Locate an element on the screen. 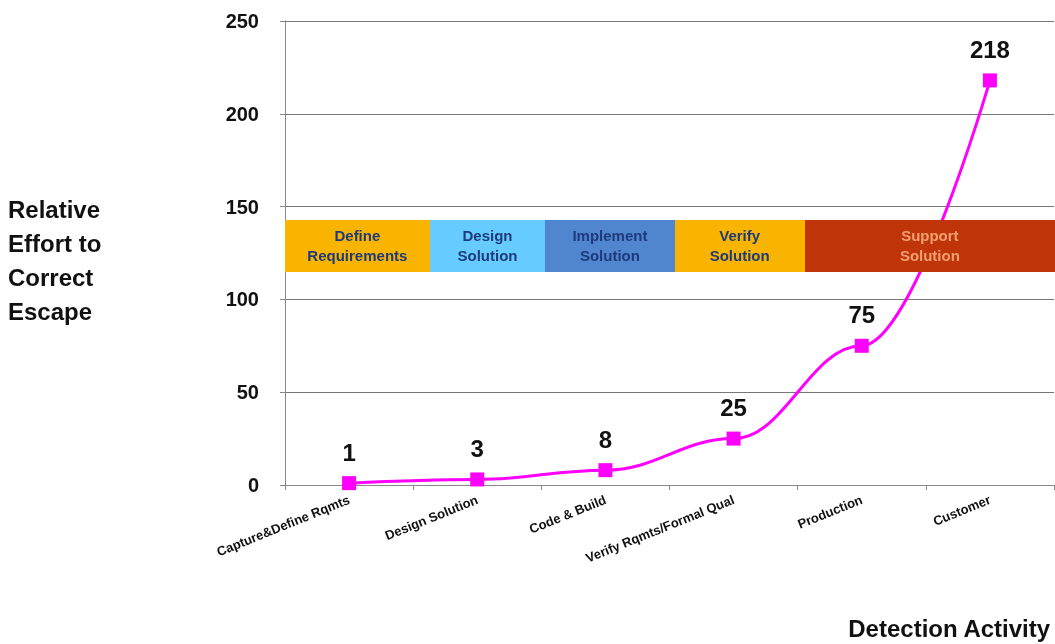 Image resolution: width=1055 pixels, height=644 pixels. y-tick-label: 100 is located at coordinates (242, 299).